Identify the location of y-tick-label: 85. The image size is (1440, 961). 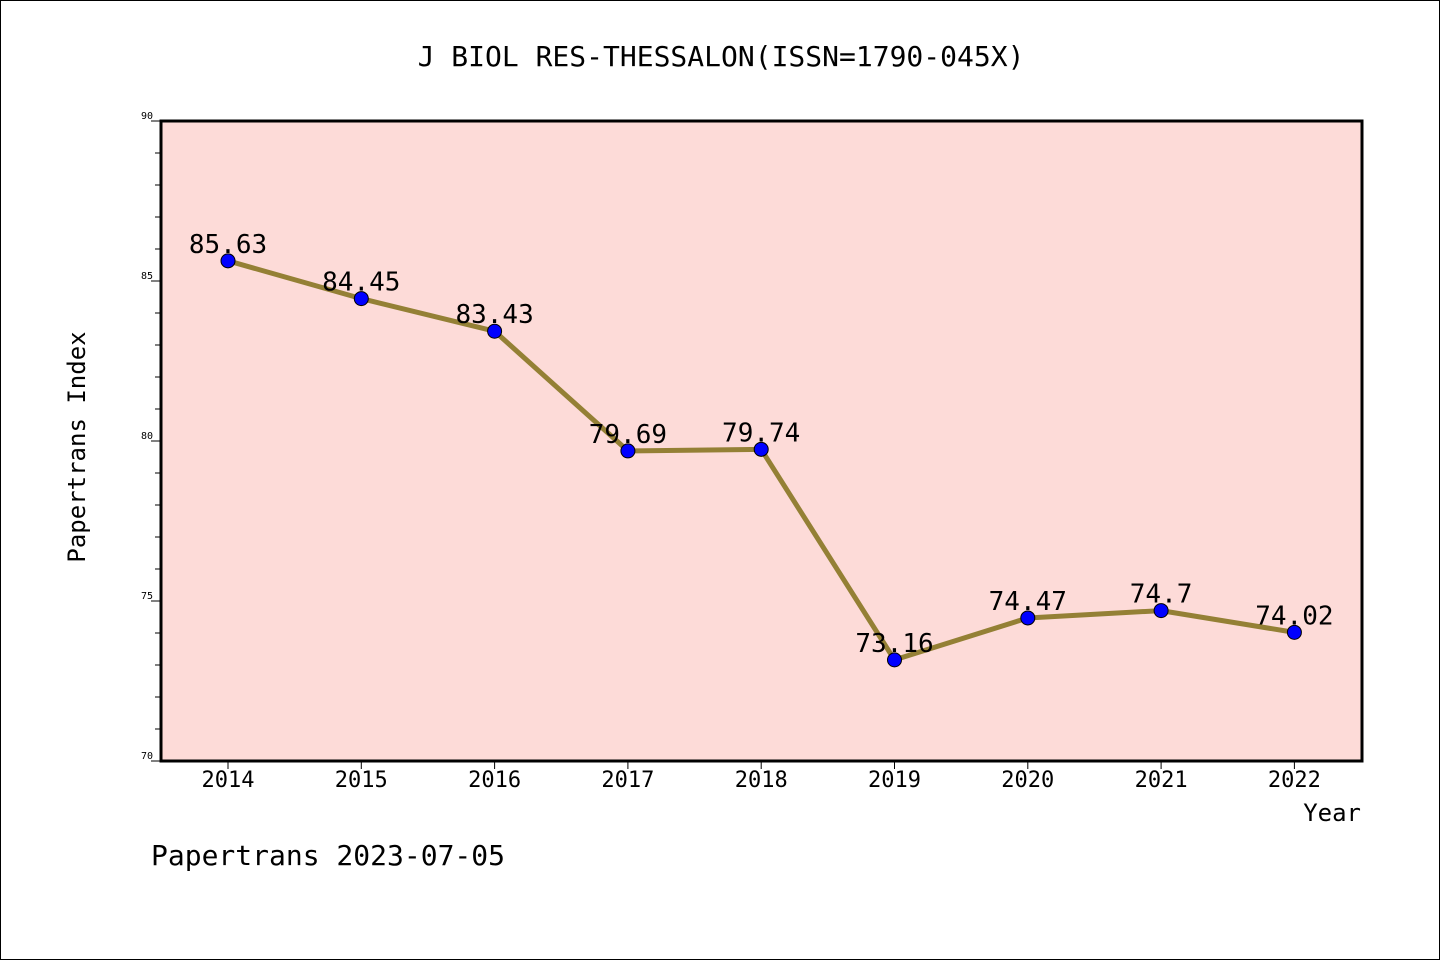
(147, 276).